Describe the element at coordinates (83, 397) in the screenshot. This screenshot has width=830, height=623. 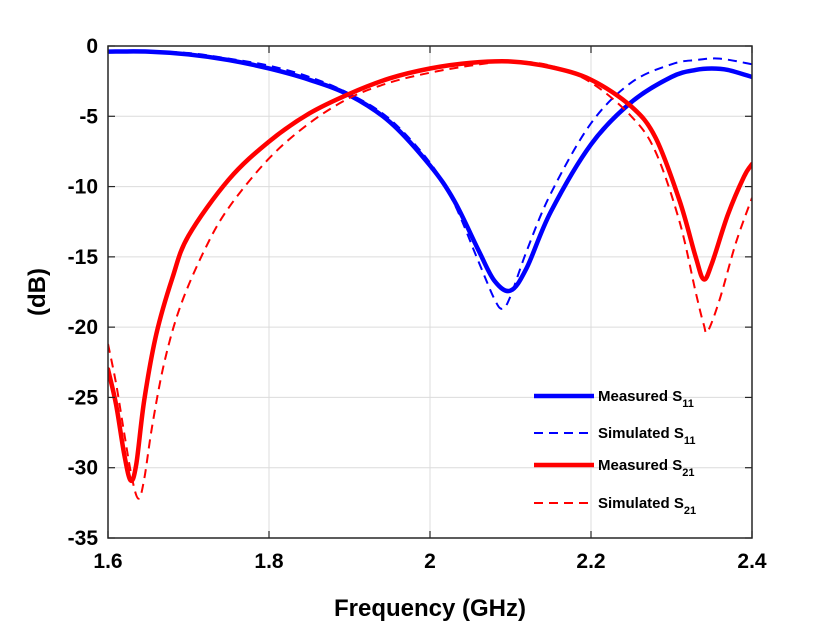
I see `y-tick-label: -25` at that location.